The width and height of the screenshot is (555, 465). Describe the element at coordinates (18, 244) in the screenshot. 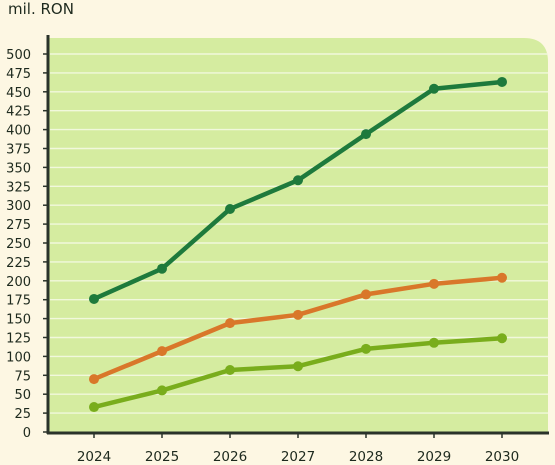

I see `y-tick-label: 250` at that location.